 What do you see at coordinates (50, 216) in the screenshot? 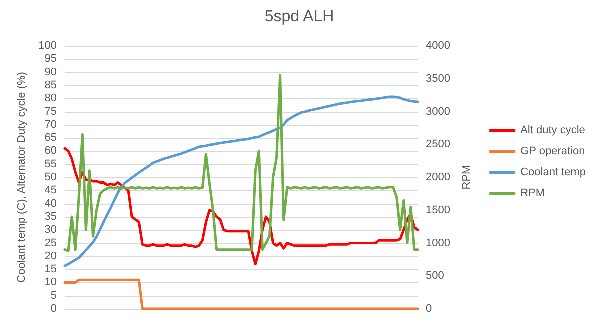
I see `y-tick-label: 35` at bounding box center [50, 216].